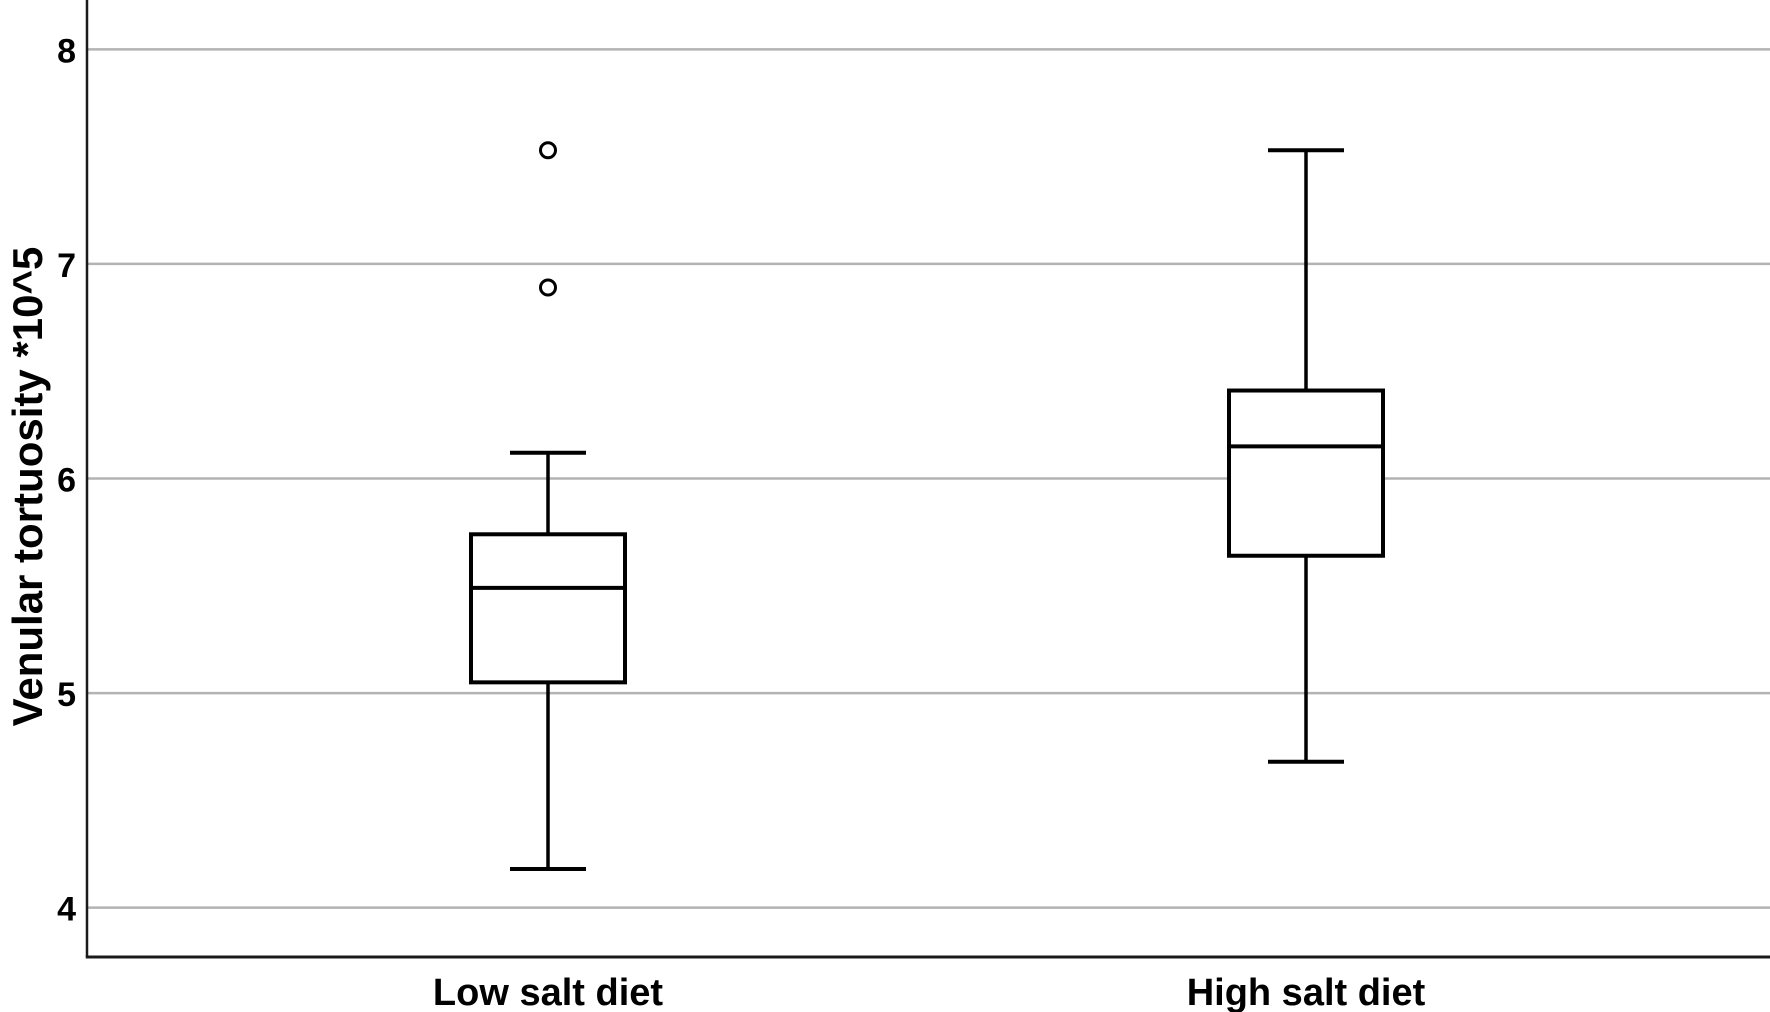 This screenshot has width=1770, height=1012. Describe the element at coordinates (66, 695) in the screenshot. I see `y-tick-label: 5` at that location.